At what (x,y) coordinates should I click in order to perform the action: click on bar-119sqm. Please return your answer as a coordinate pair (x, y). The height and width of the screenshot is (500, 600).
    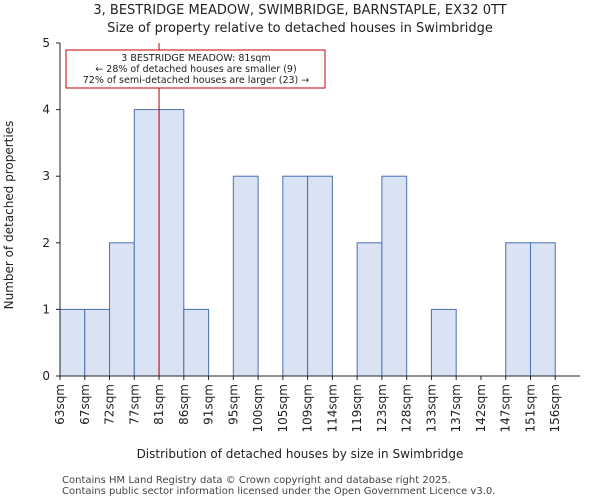
    Looking at the image, I should click on (369, 309).